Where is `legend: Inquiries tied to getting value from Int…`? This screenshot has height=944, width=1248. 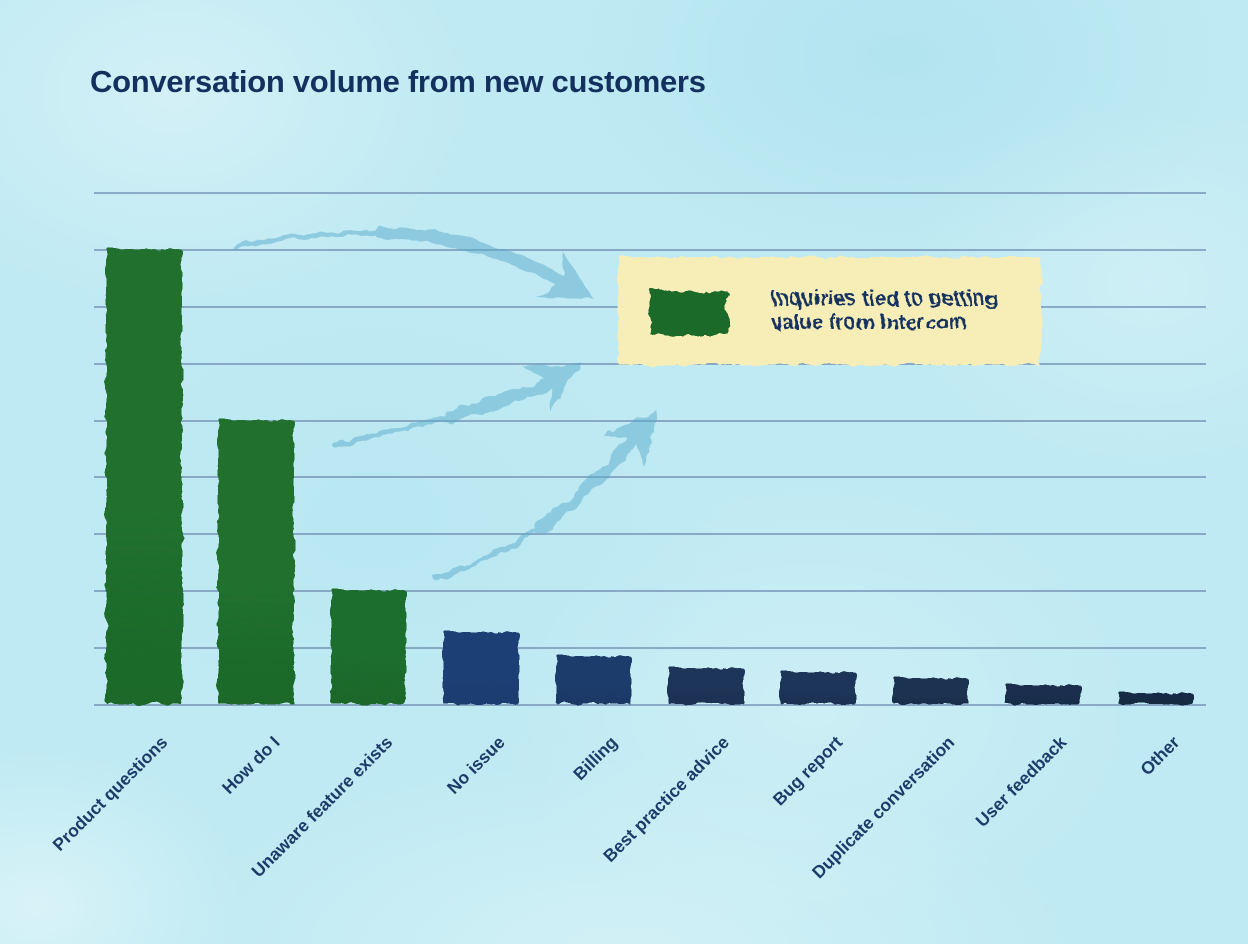 legend: Inquiries tied to getting value from Int… is located at coordinates (829, 311).